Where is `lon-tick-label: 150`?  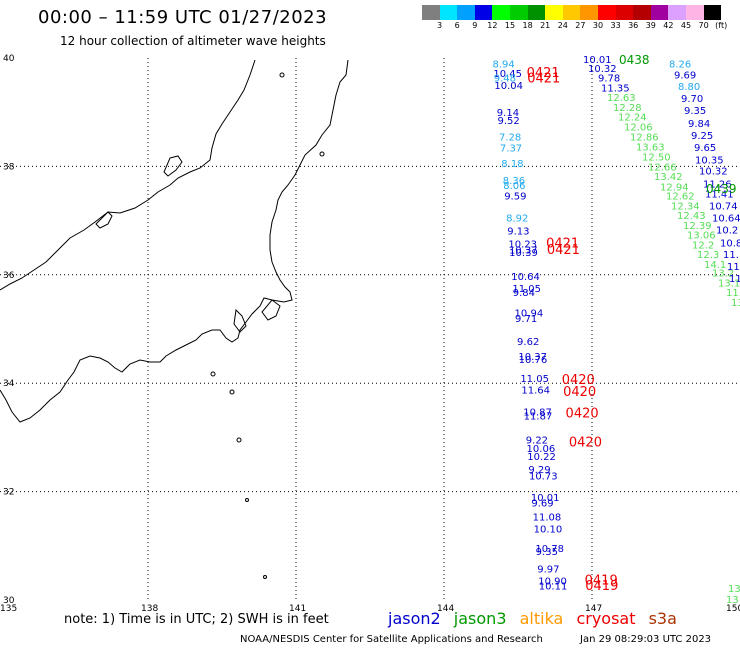 lon-tick-label: 150 is located at coordinates (733, 609).